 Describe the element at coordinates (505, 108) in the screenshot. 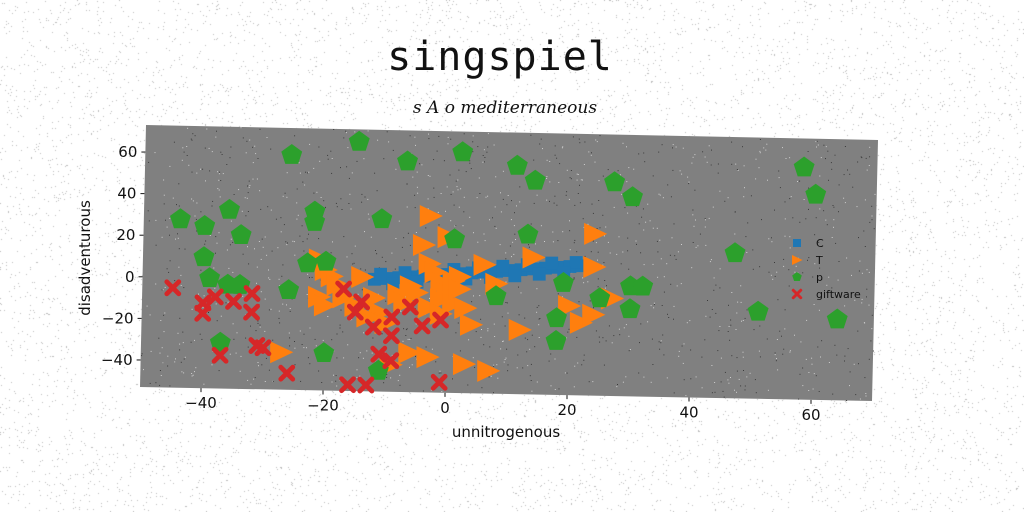

I see `chart-subtitle: s A o mediterraneous` at that location.